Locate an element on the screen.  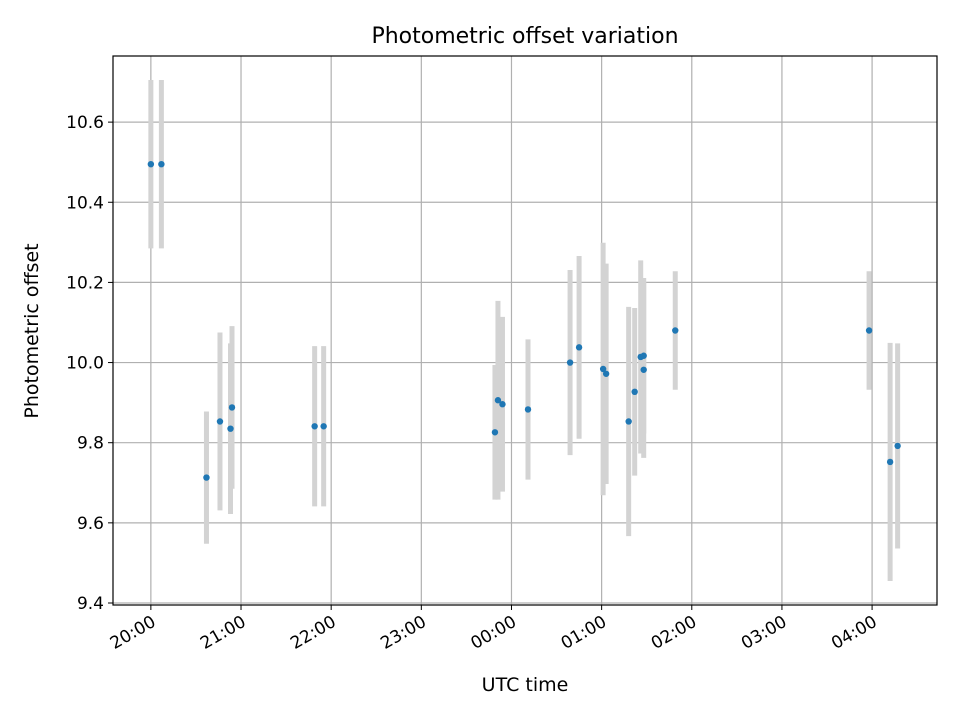
y-tick-label: 10.4 is located at coordinates (85, 203).